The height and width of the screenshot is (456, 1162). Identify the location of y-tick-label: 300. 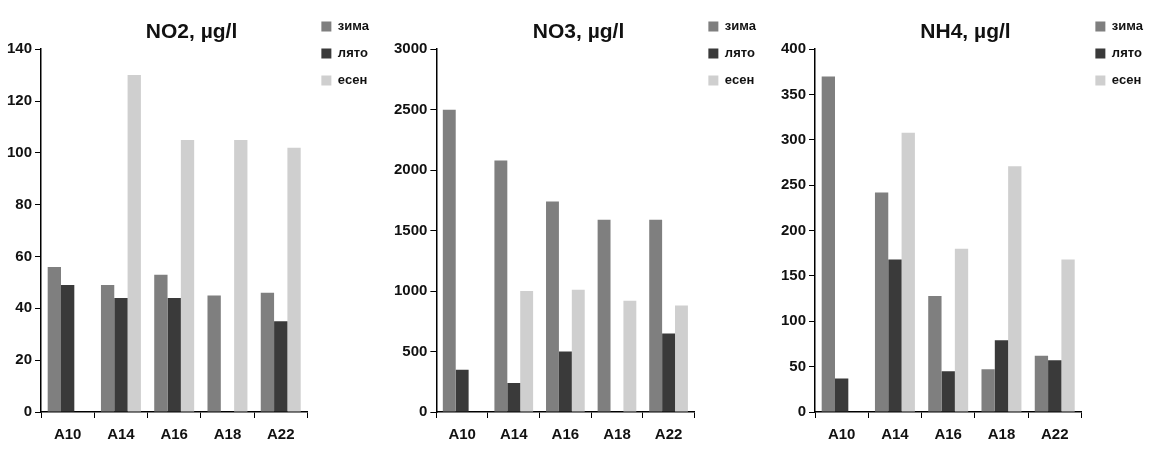
(794, 139).